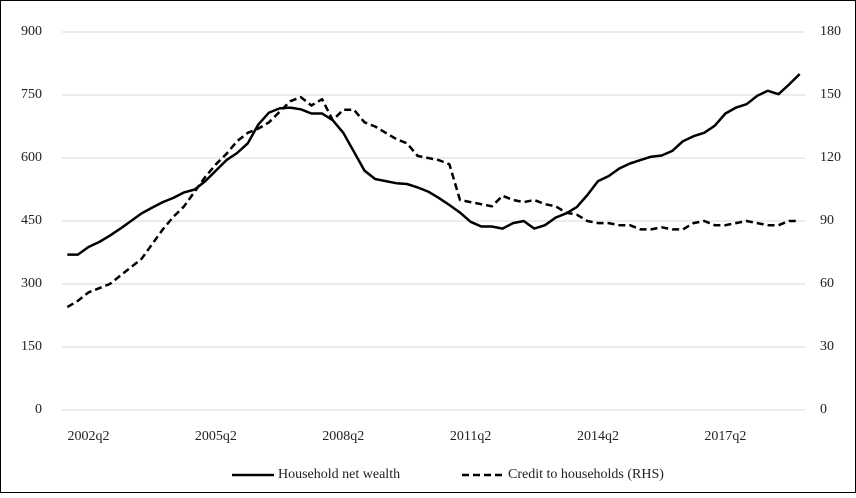  What do you see at coordinates (470, 436) in the screenshot?
I see `x-tick-label: 2011q2` at bounding box center [470, 436].